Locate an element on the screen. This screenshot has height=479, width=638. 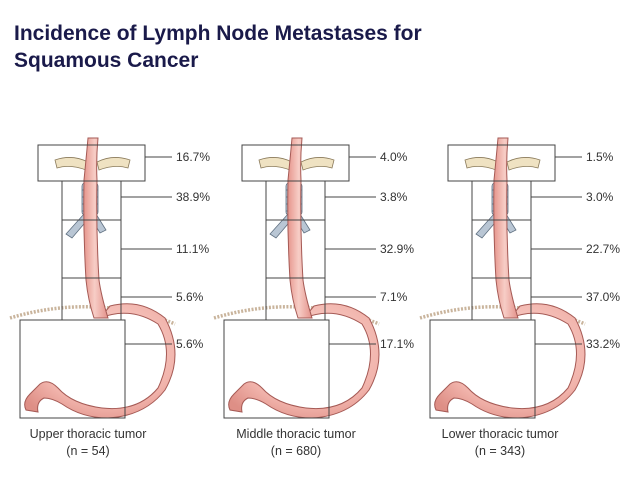
pct-region-4: 5.6% is located at coordinates (190, 297).